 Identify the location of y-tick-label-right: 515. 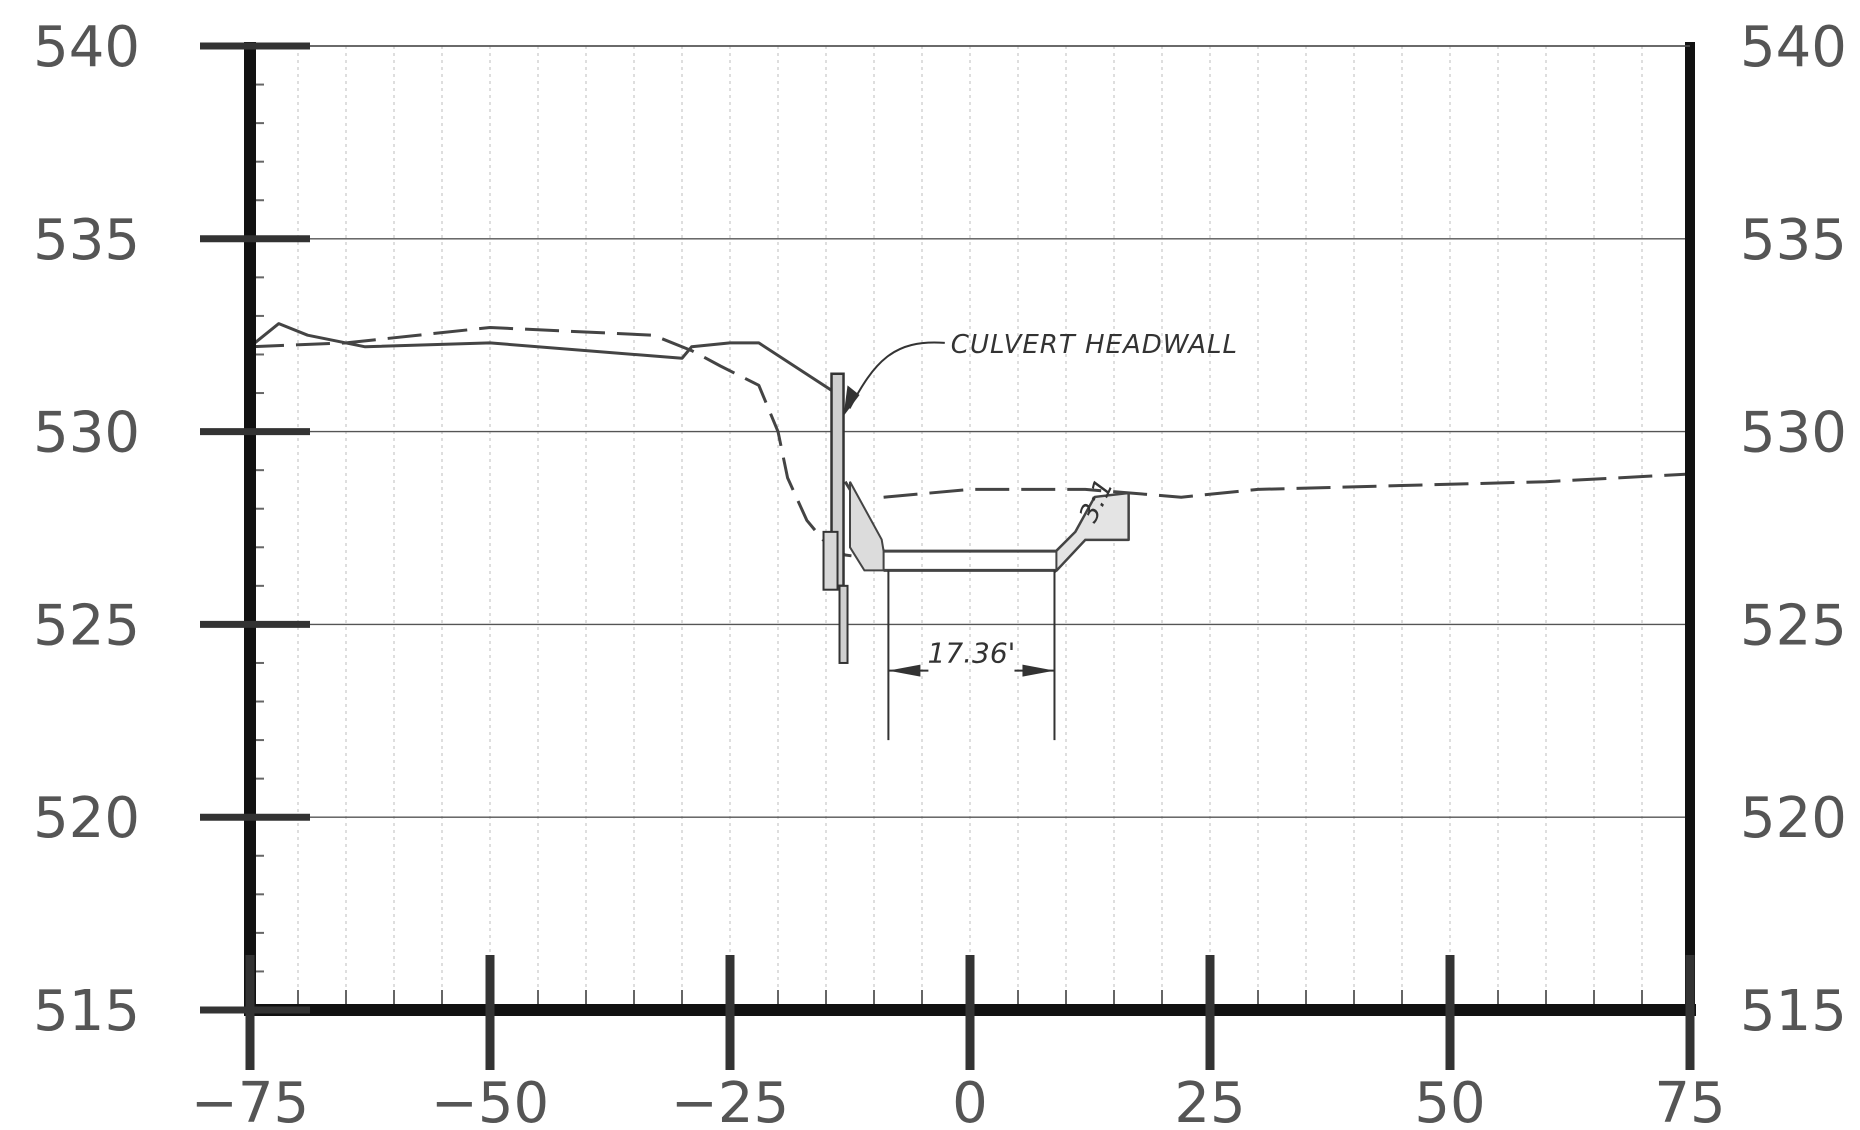
(1793, 1011).